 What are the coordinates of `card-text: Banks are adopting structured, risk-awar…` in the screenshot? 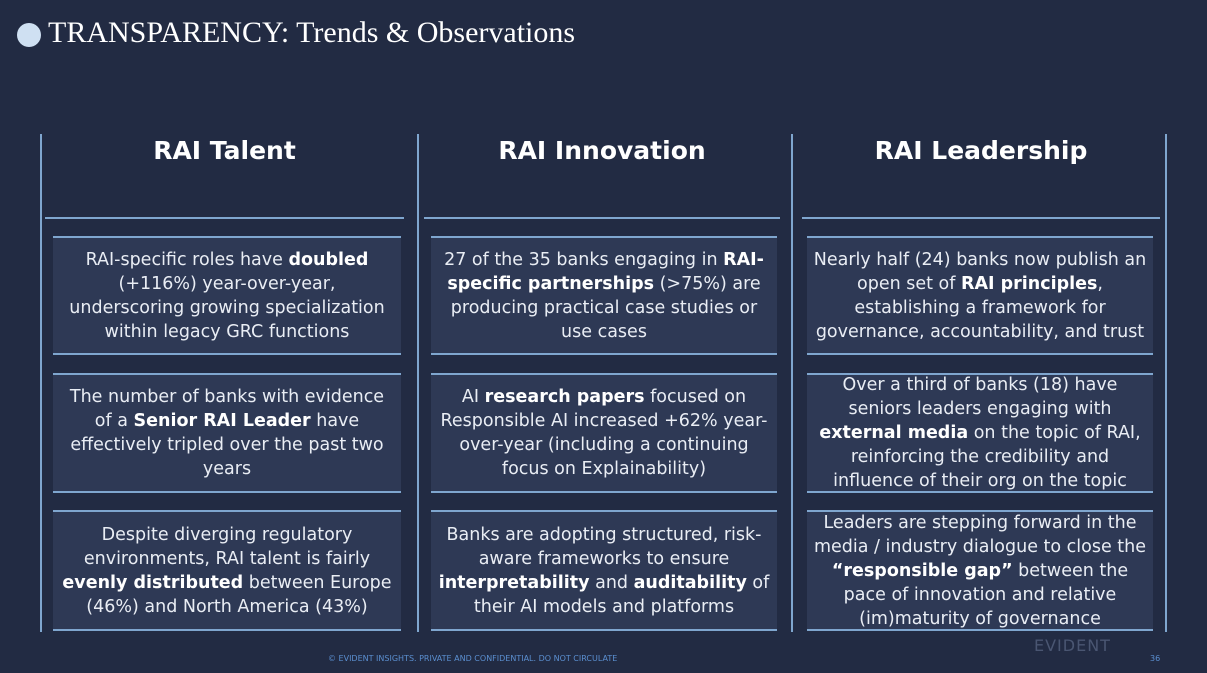 It's located at (604, 571).